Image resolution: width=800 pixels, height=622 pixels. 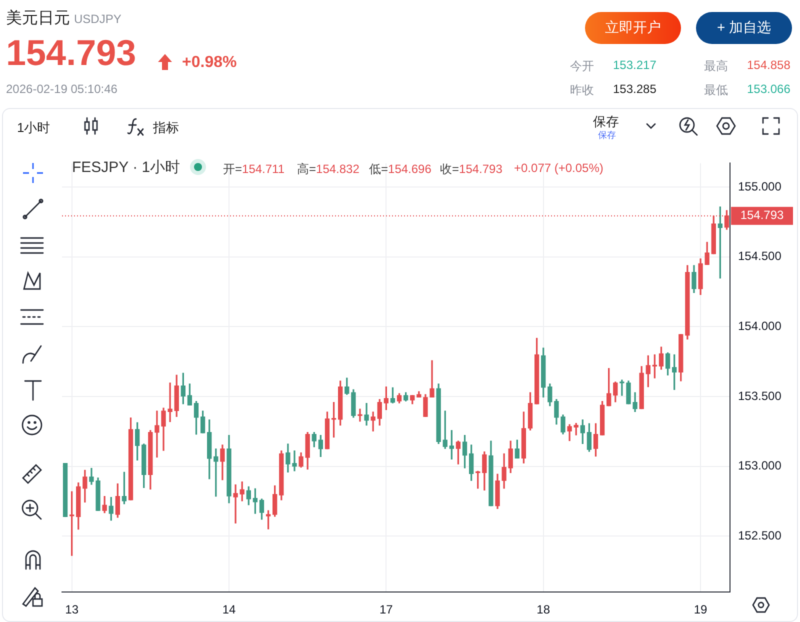 I want to click on chart-title: 美元日元, so click(x=38, y=18).